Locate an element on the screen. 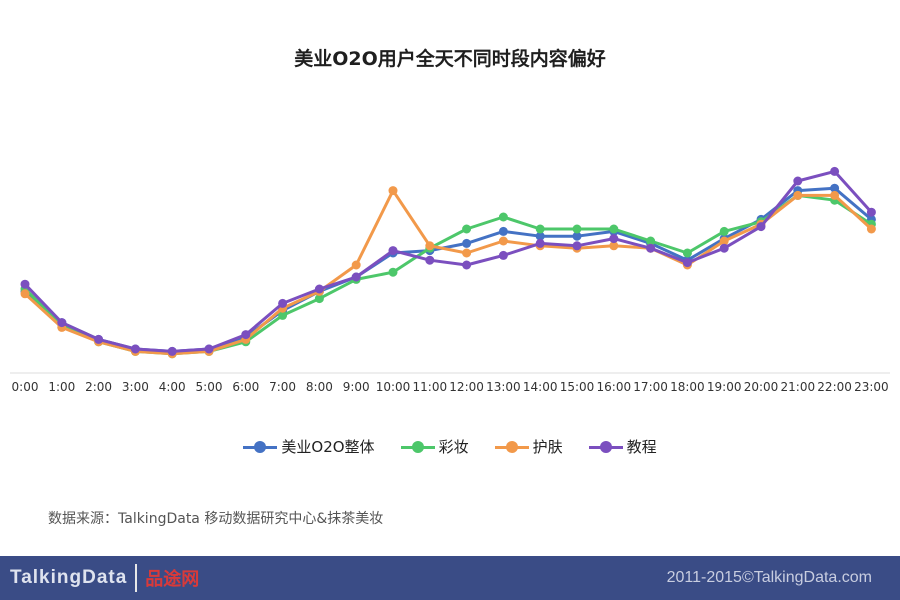 This screenshot has width=900, height=600. footer-watermark: 品途网 is located at coordinates (172, 579).